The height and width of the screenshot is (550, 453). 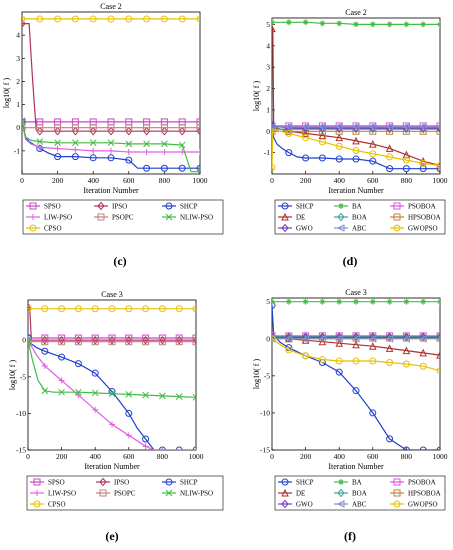 What do you see at coordinates (423, 229) in the screenshot?
I see `legend-label: GWOPSO` at bounding box center [423, 229].